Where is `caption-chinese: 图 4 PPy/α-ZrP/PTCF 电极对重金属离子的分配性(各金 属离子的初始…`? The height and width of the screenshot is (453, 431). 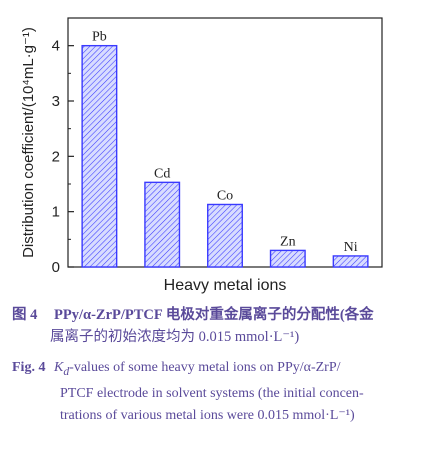 caption-chinese: 图 4 PPy/α-ZrP/PTCF 电极对重金属离子的分配性(各金 属离子的初始… is located at coordinates (218, 326).